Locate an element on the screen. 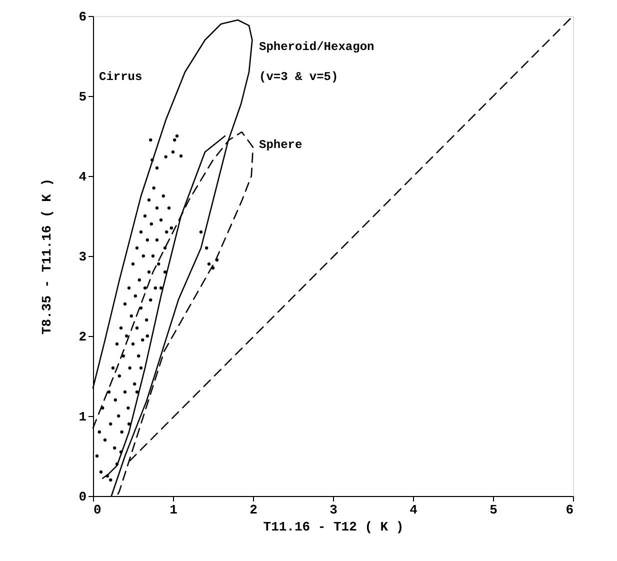 The height and width of the screenshot is (561, 617). y-tick-label: 4 is located at coordinates (82, 177).